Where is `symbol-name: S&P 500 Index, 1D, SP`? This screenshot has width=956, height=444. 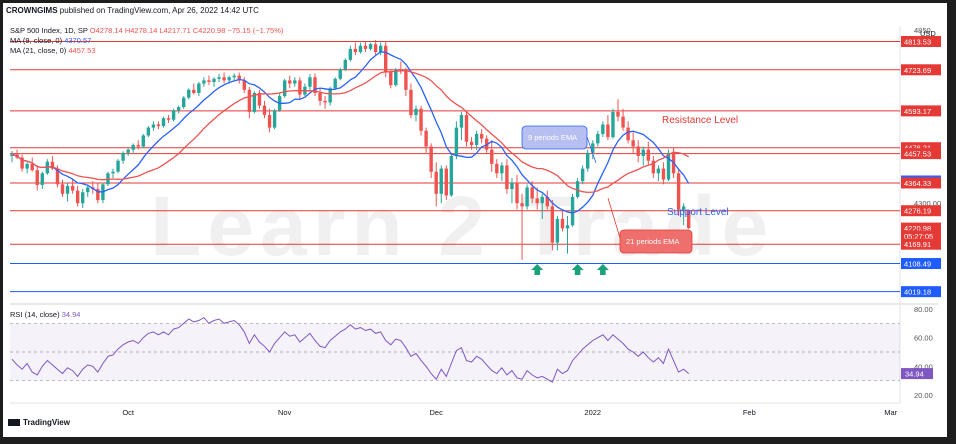
symbol-name: S&P 500 Index, 1D, SP is located at coordinates (49, 30).